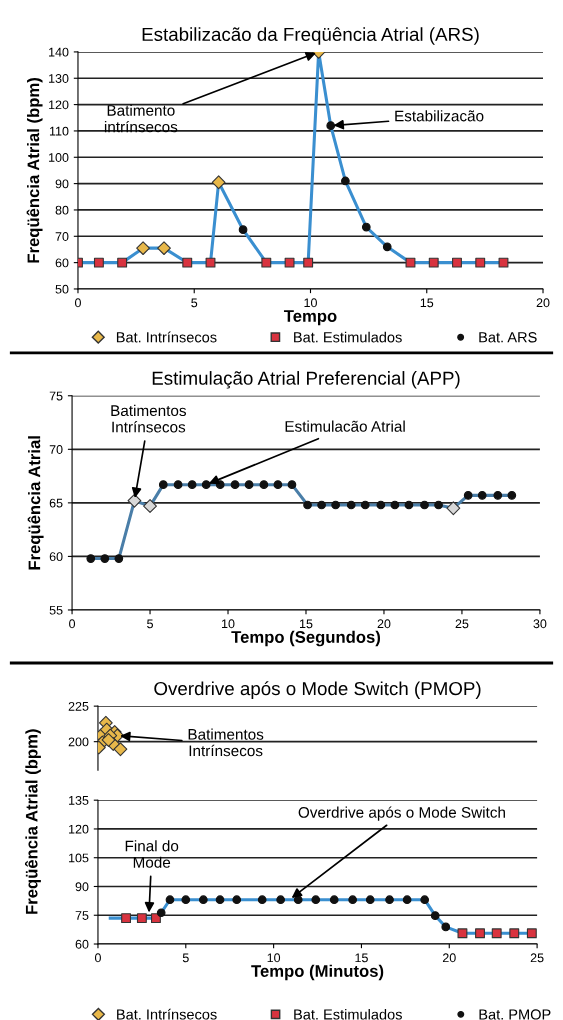  Describe the element at coordinates (59, 52) in the screenshot. I see `y-tick-label: 140` at that location.